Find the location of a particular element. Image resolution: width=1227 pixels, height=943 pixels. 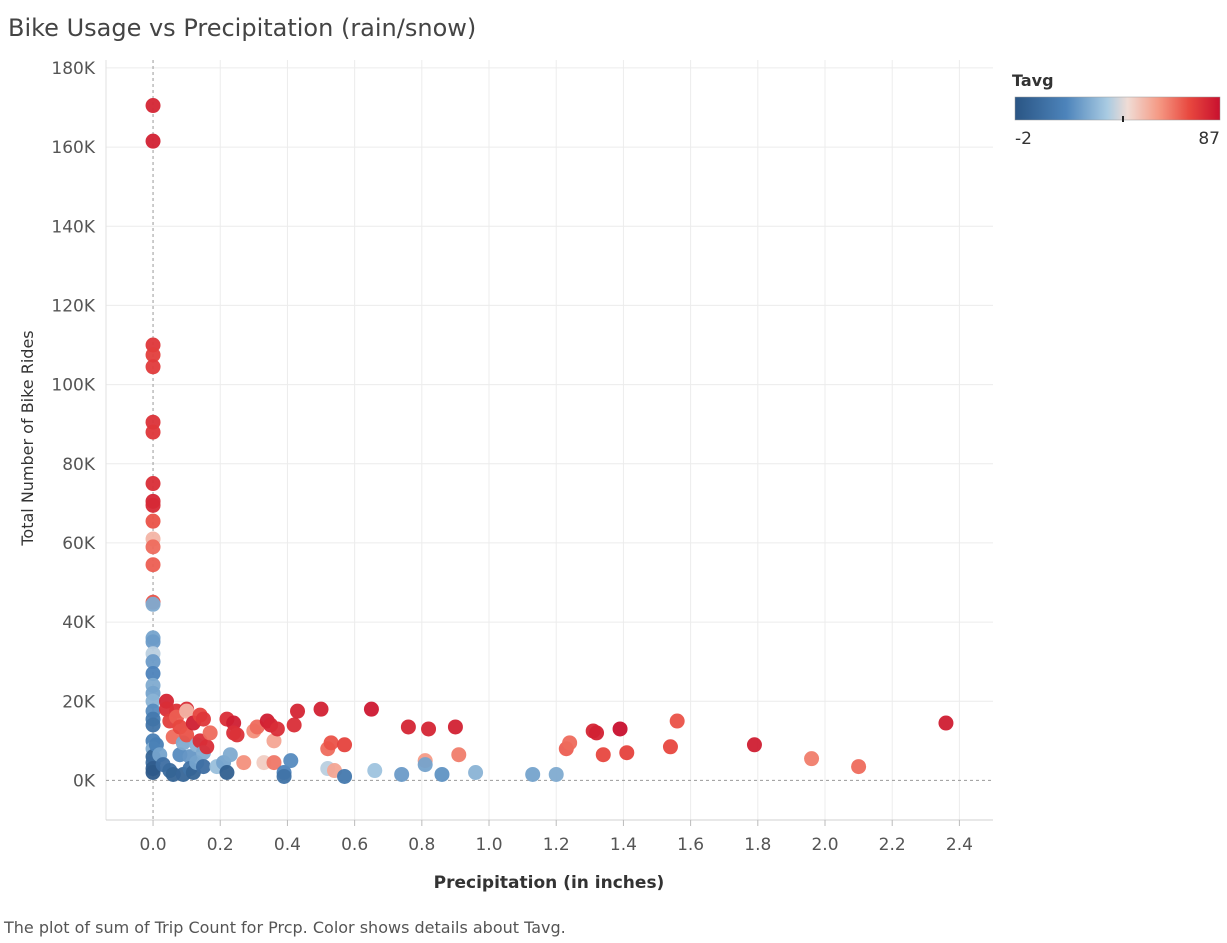

x-tick-label: 2.0 is located at coordinates (824, 845).